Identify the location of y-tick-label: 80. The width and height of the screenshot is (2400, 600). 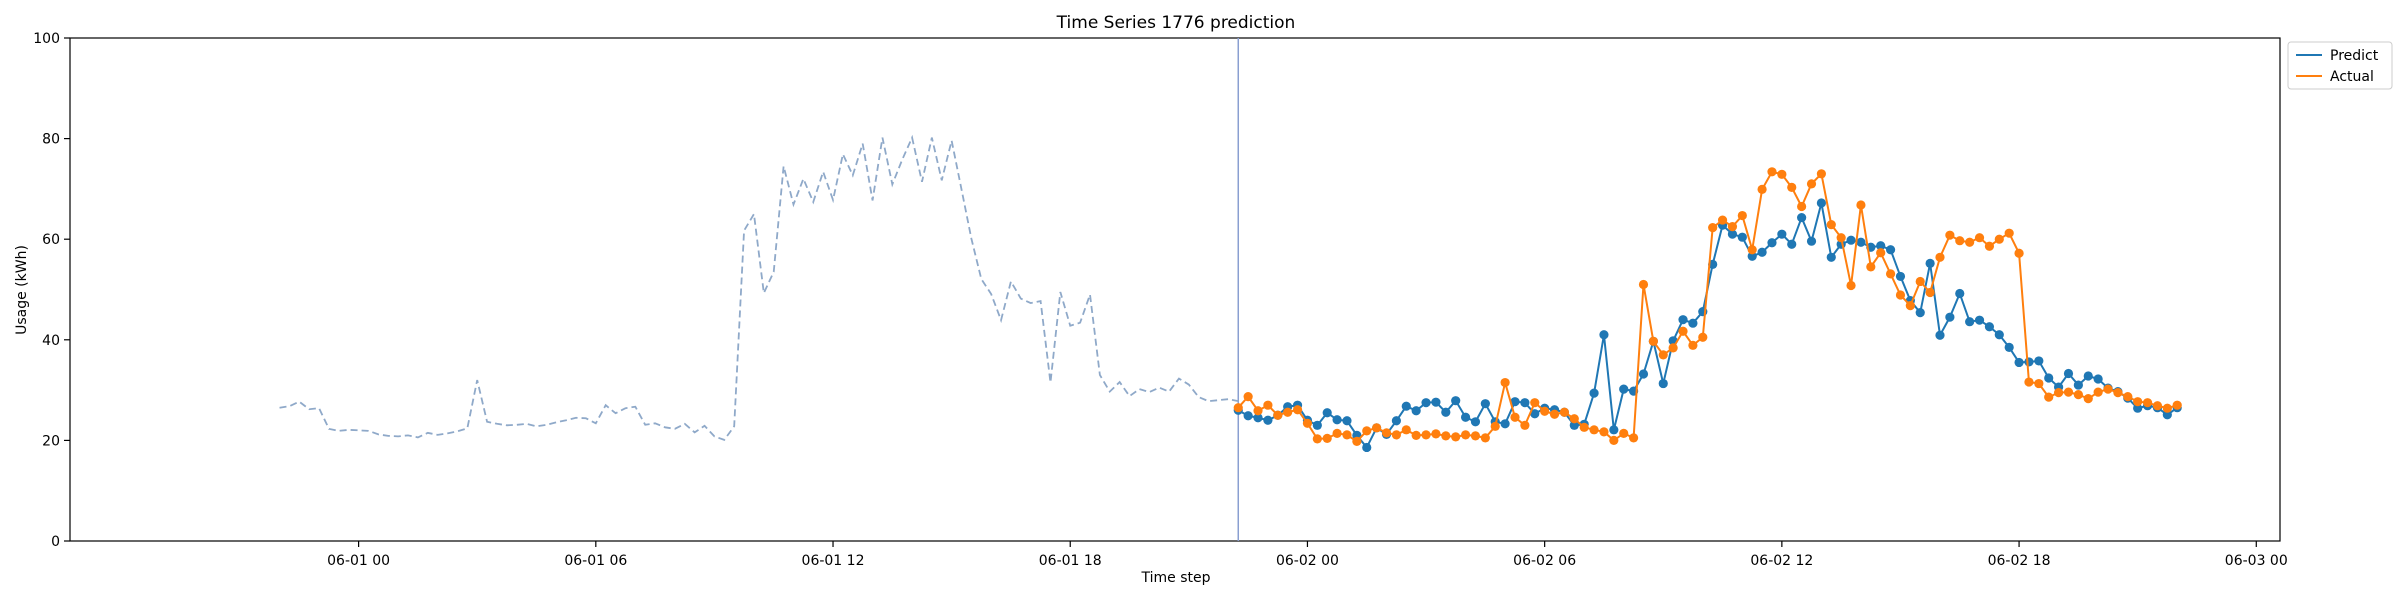
(51, 140).